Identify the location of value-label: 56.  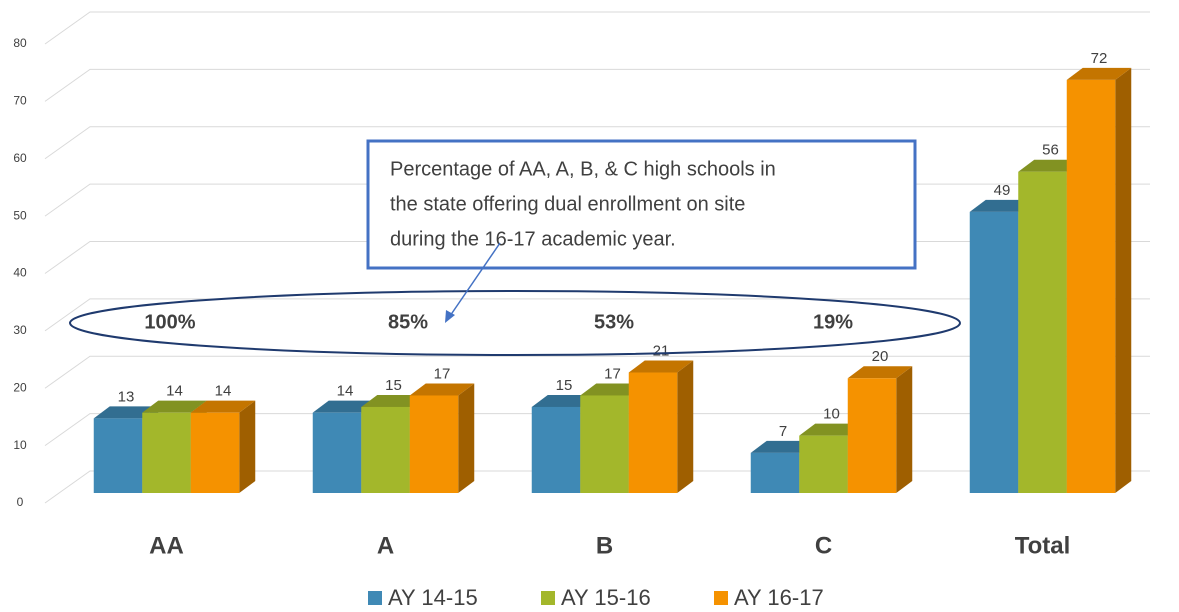
(1050, 150).